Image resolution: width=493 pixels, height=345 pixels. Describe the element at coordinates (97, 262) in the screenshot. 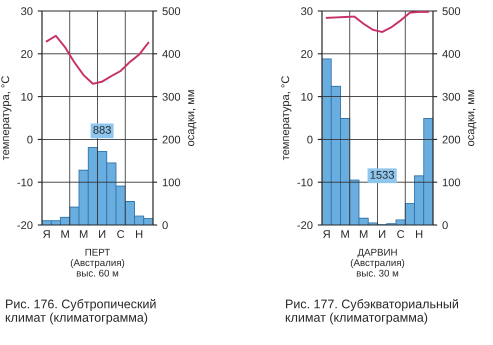

I see `x-axis-title: ПЕРТ (Австралия) выс. 60 м` at that location.